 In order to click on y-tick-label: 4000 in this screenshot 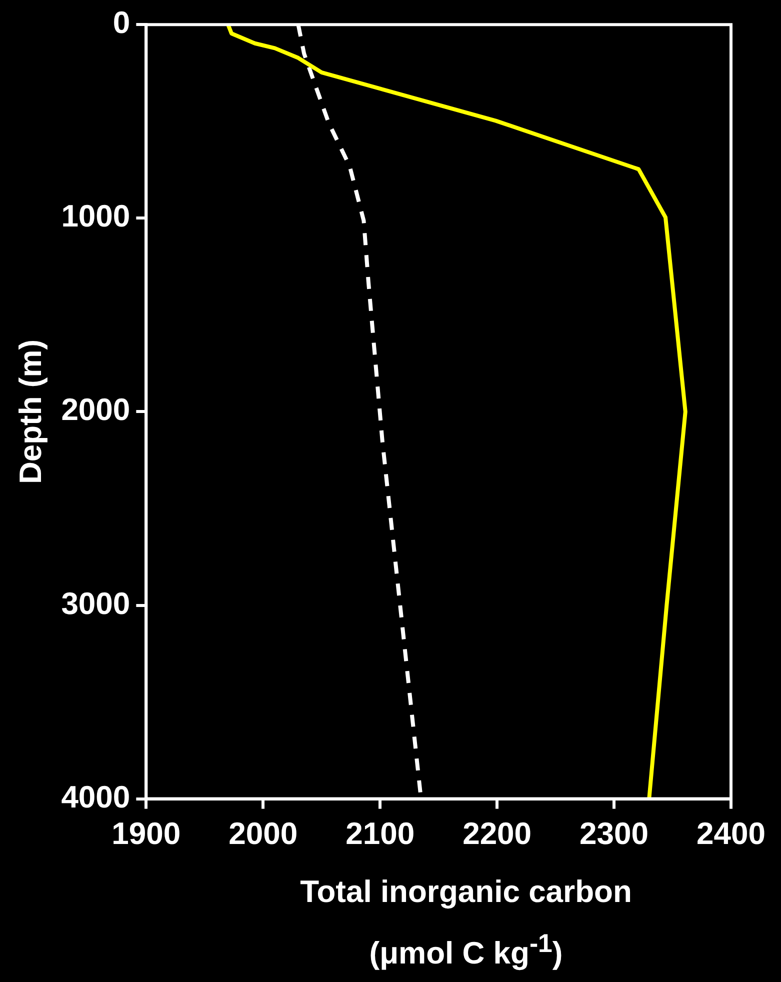, I will do `click(95, 796)`.